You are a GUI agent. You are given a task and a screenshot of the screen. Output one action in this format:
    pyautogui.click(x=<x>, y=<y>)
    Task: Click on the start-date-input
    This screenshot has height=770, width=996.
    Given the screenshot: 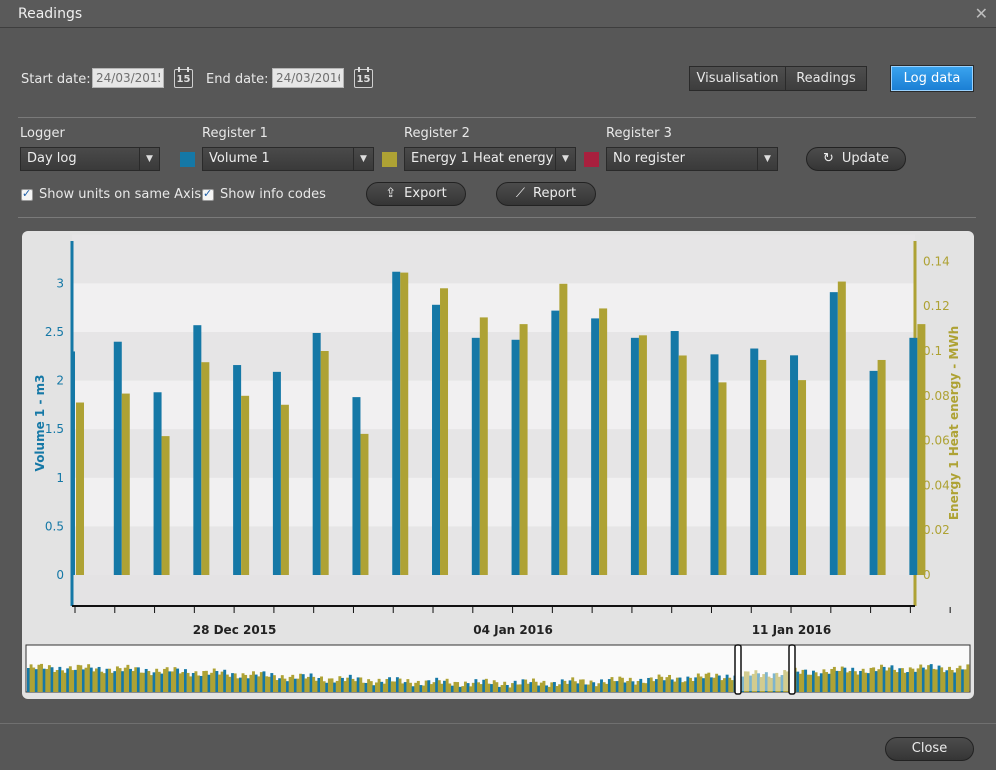 What is the action you would take?
    pyautogui.click(x=128, y=78)
    